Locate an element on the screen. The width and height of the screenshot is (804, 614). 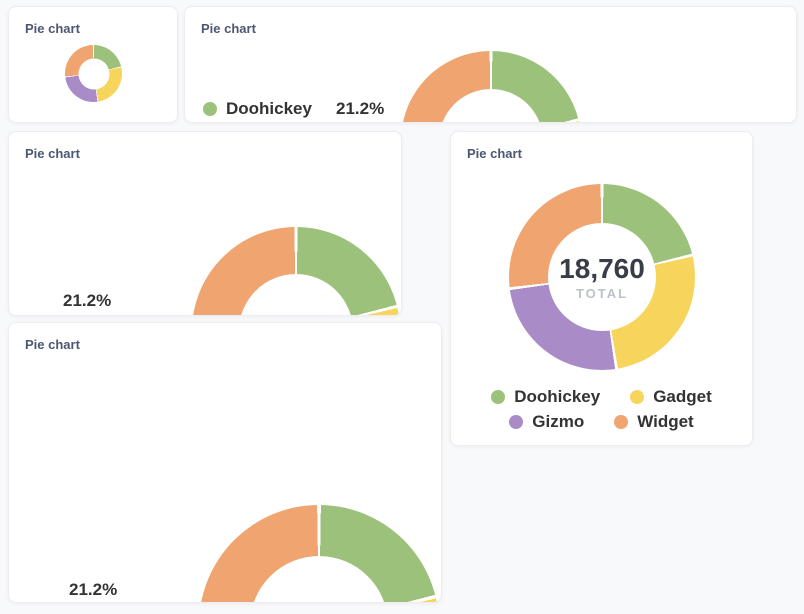
pie-card-medium: Pie chart 21.2% is located at coordinates (205, 223).